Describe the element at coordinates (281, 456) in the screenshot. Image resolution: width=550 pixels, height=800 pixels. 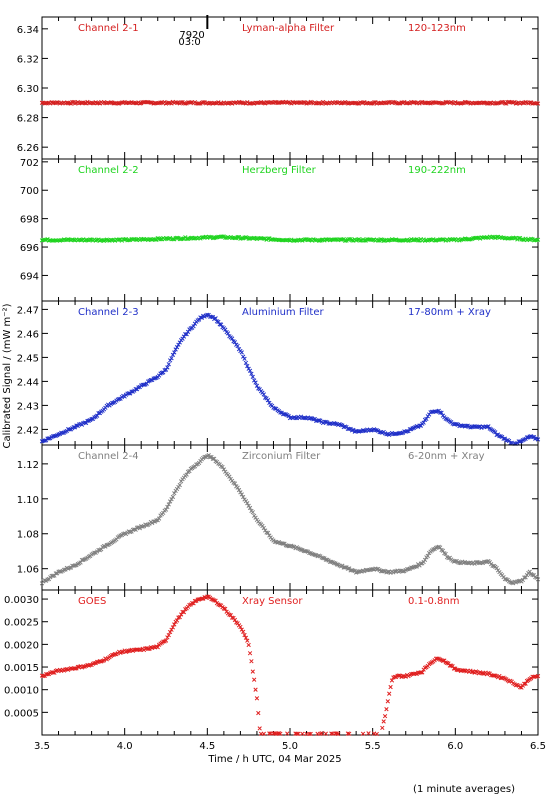
I see `channel-2-4-label-2: Zirconium Filter` at that location.